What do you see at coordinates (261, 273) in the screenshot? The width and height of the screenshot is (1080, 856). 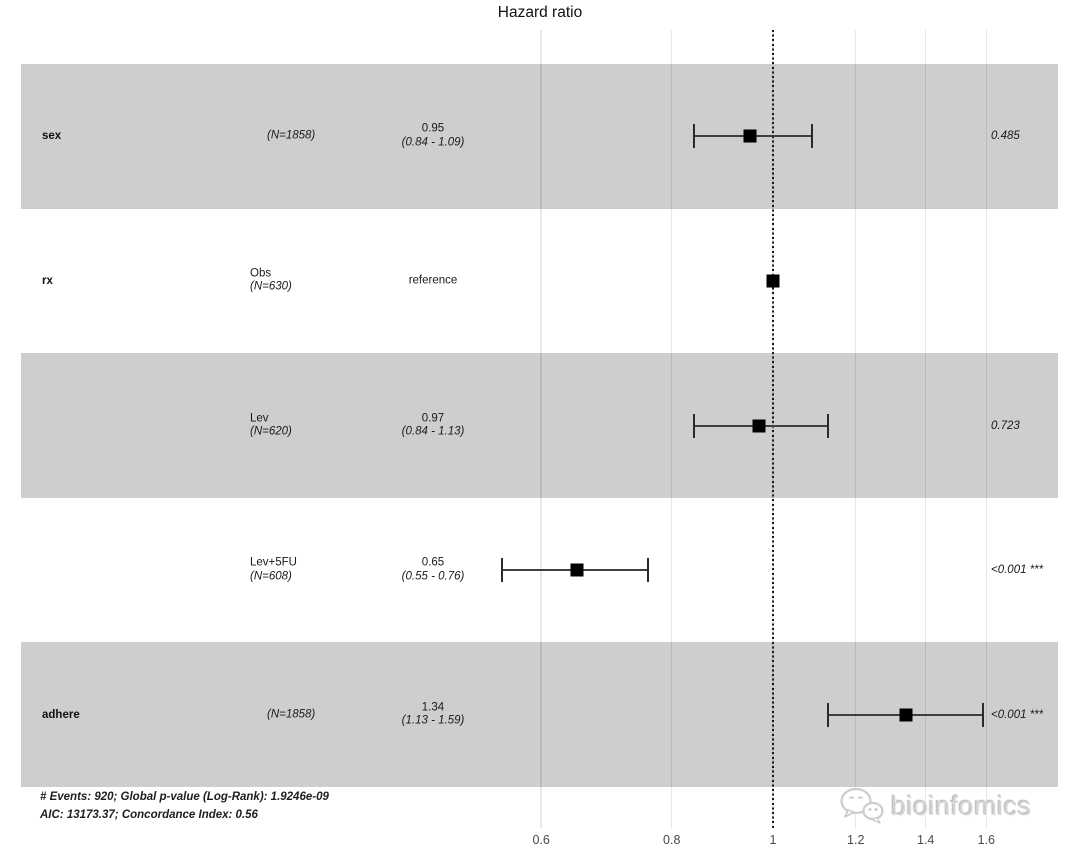 I see `level-label: Obs` at bounding box center [261, 273].